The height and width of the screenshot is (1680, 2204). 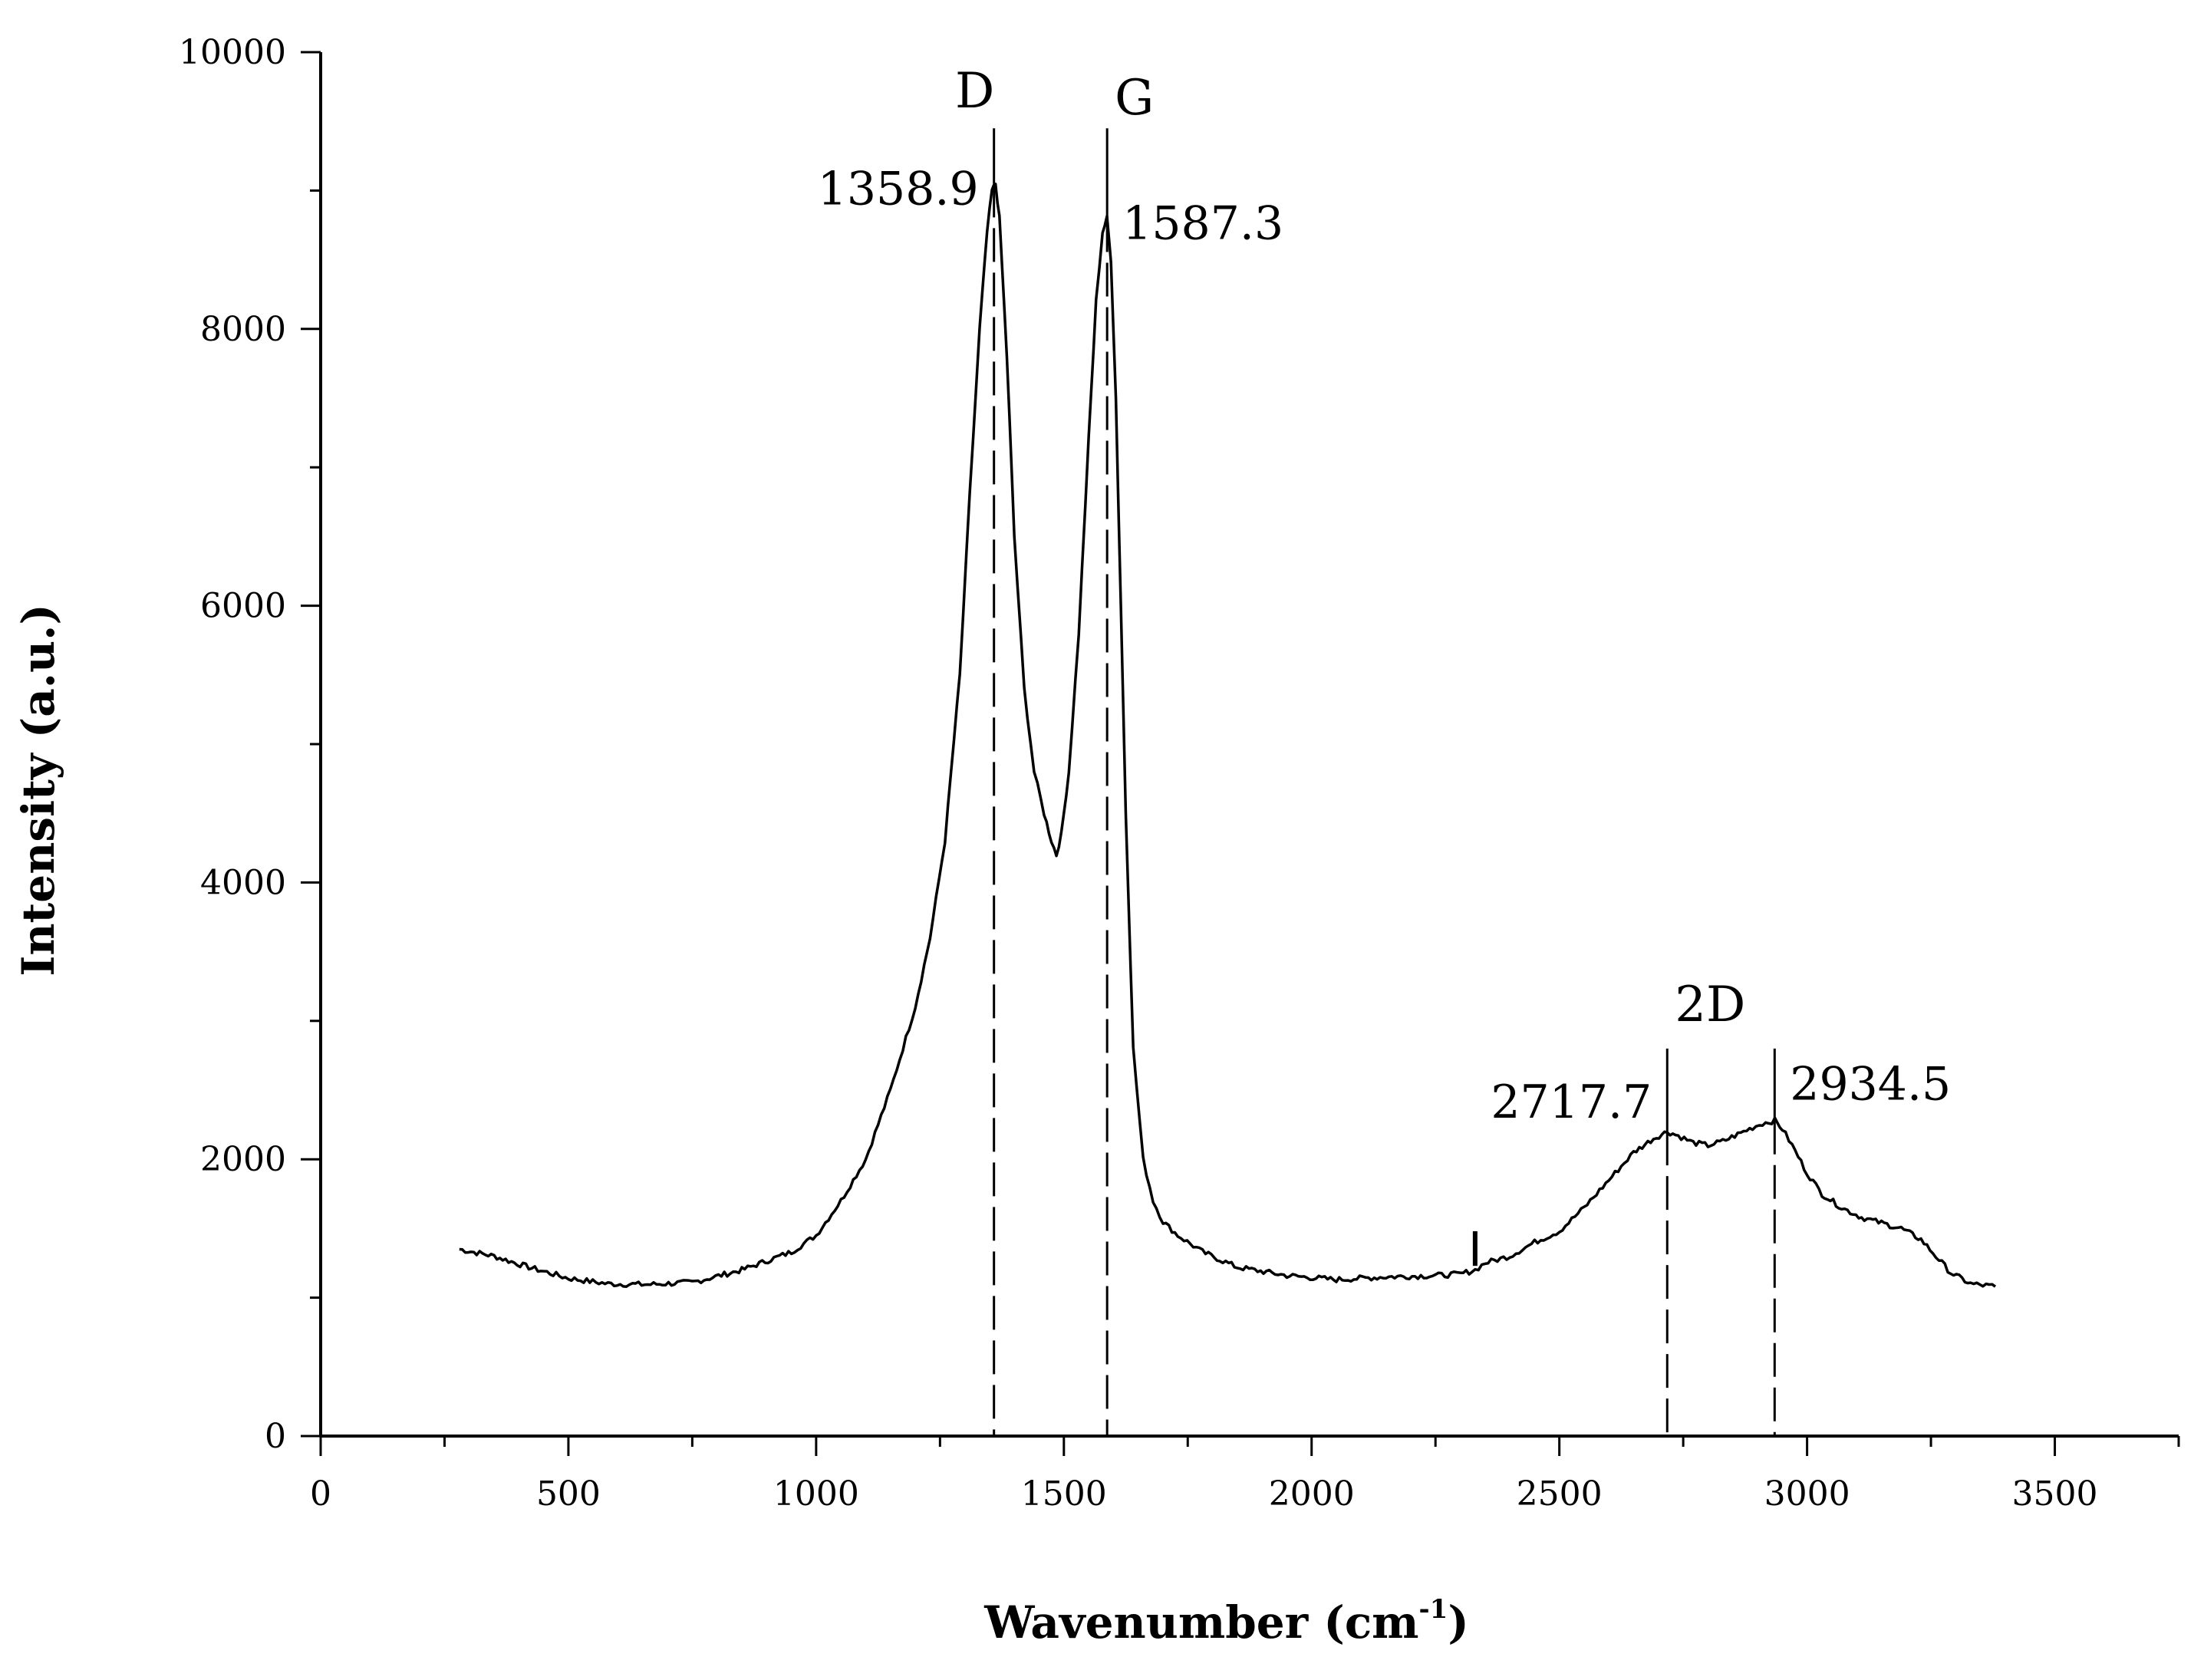 What do you see at coordinates (1870, 1085) in the screenshot?
I see `peak-value-label: 2934.5` at bounding box center [1870, 1085].